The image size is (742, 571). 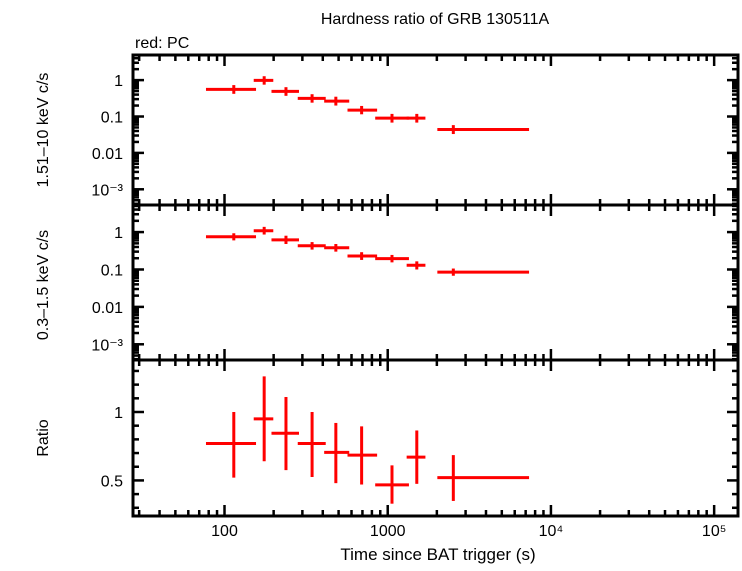 What do you see at coordinates (224, 531) in the screenshot?
I see `x-tick-label: 100` at bounding box center [224, 531].